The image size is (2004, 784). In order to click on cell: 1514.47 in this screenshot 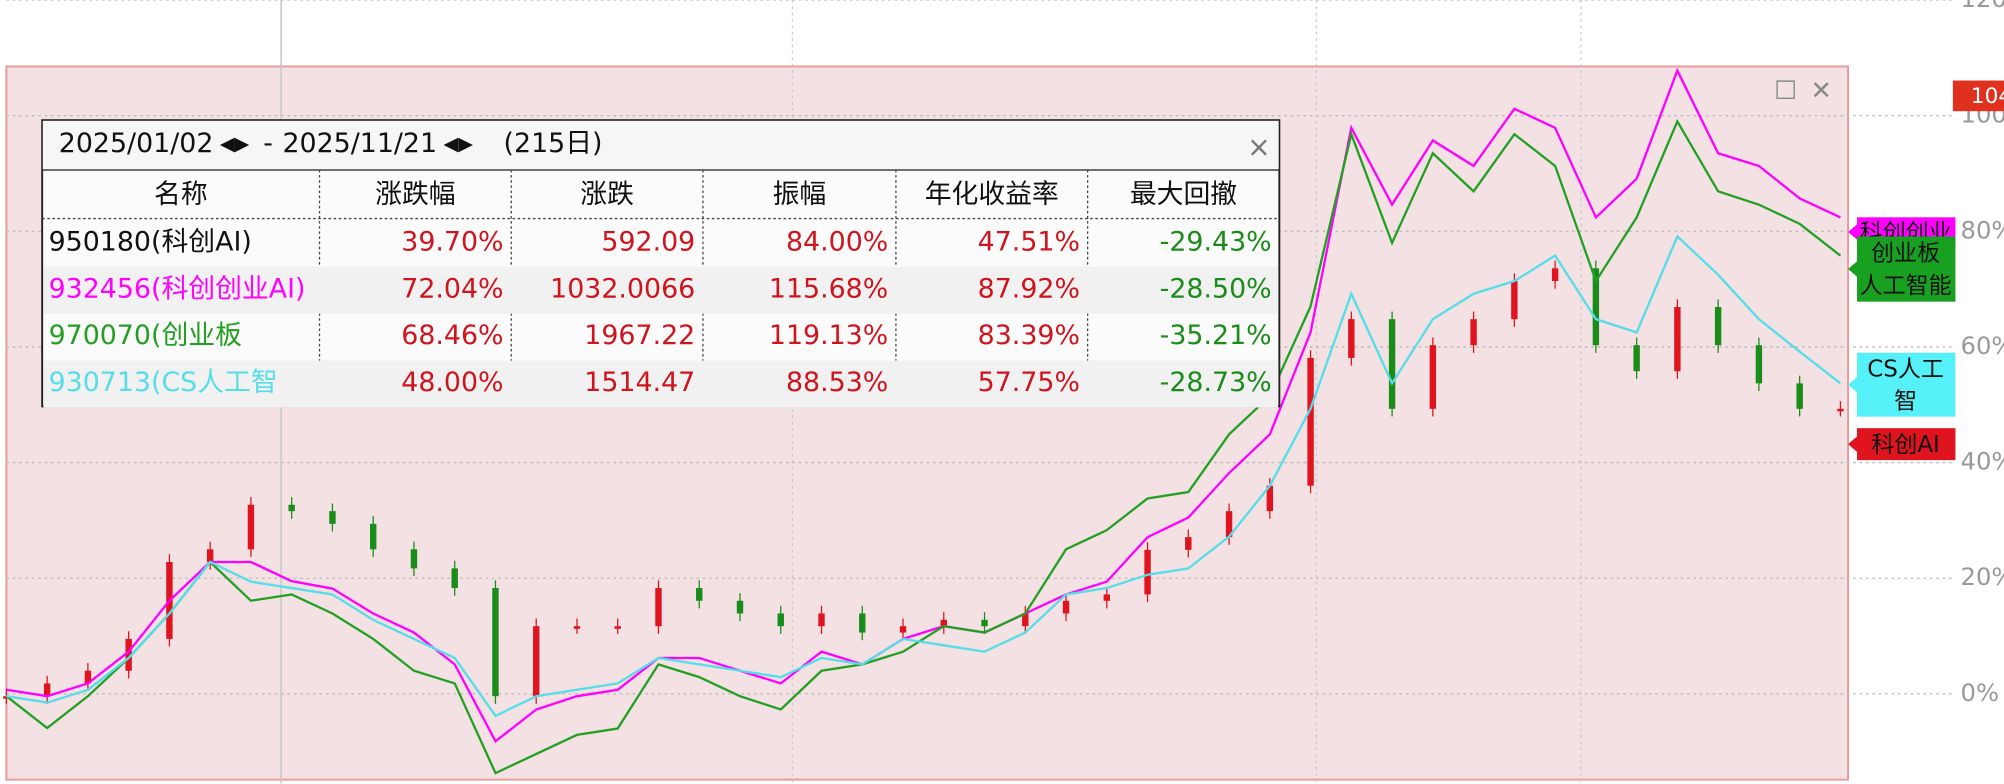, I will do `click(639, 382)`.